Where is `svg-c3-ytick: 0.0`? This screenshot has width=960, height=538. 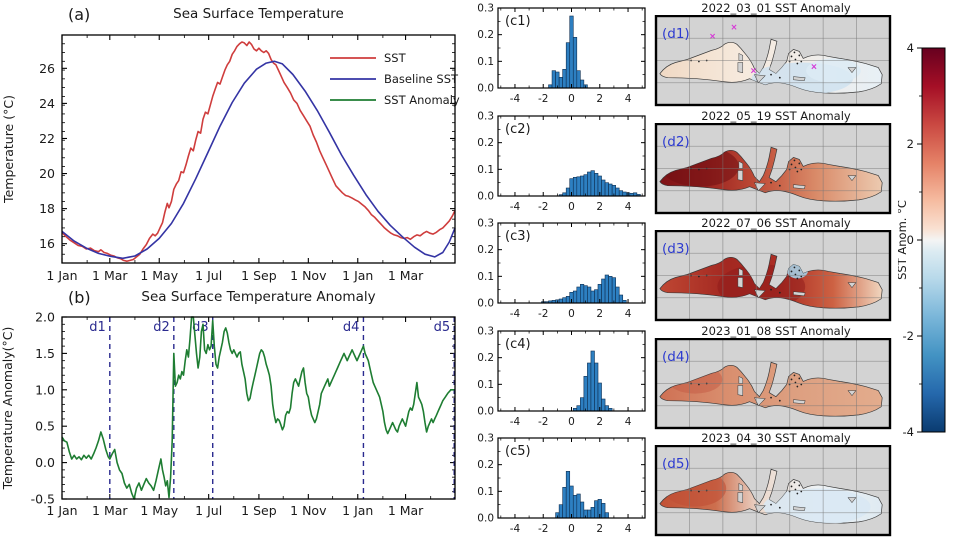 svg-c3-ytick: 0.0 is located at coordinates (485, 304).